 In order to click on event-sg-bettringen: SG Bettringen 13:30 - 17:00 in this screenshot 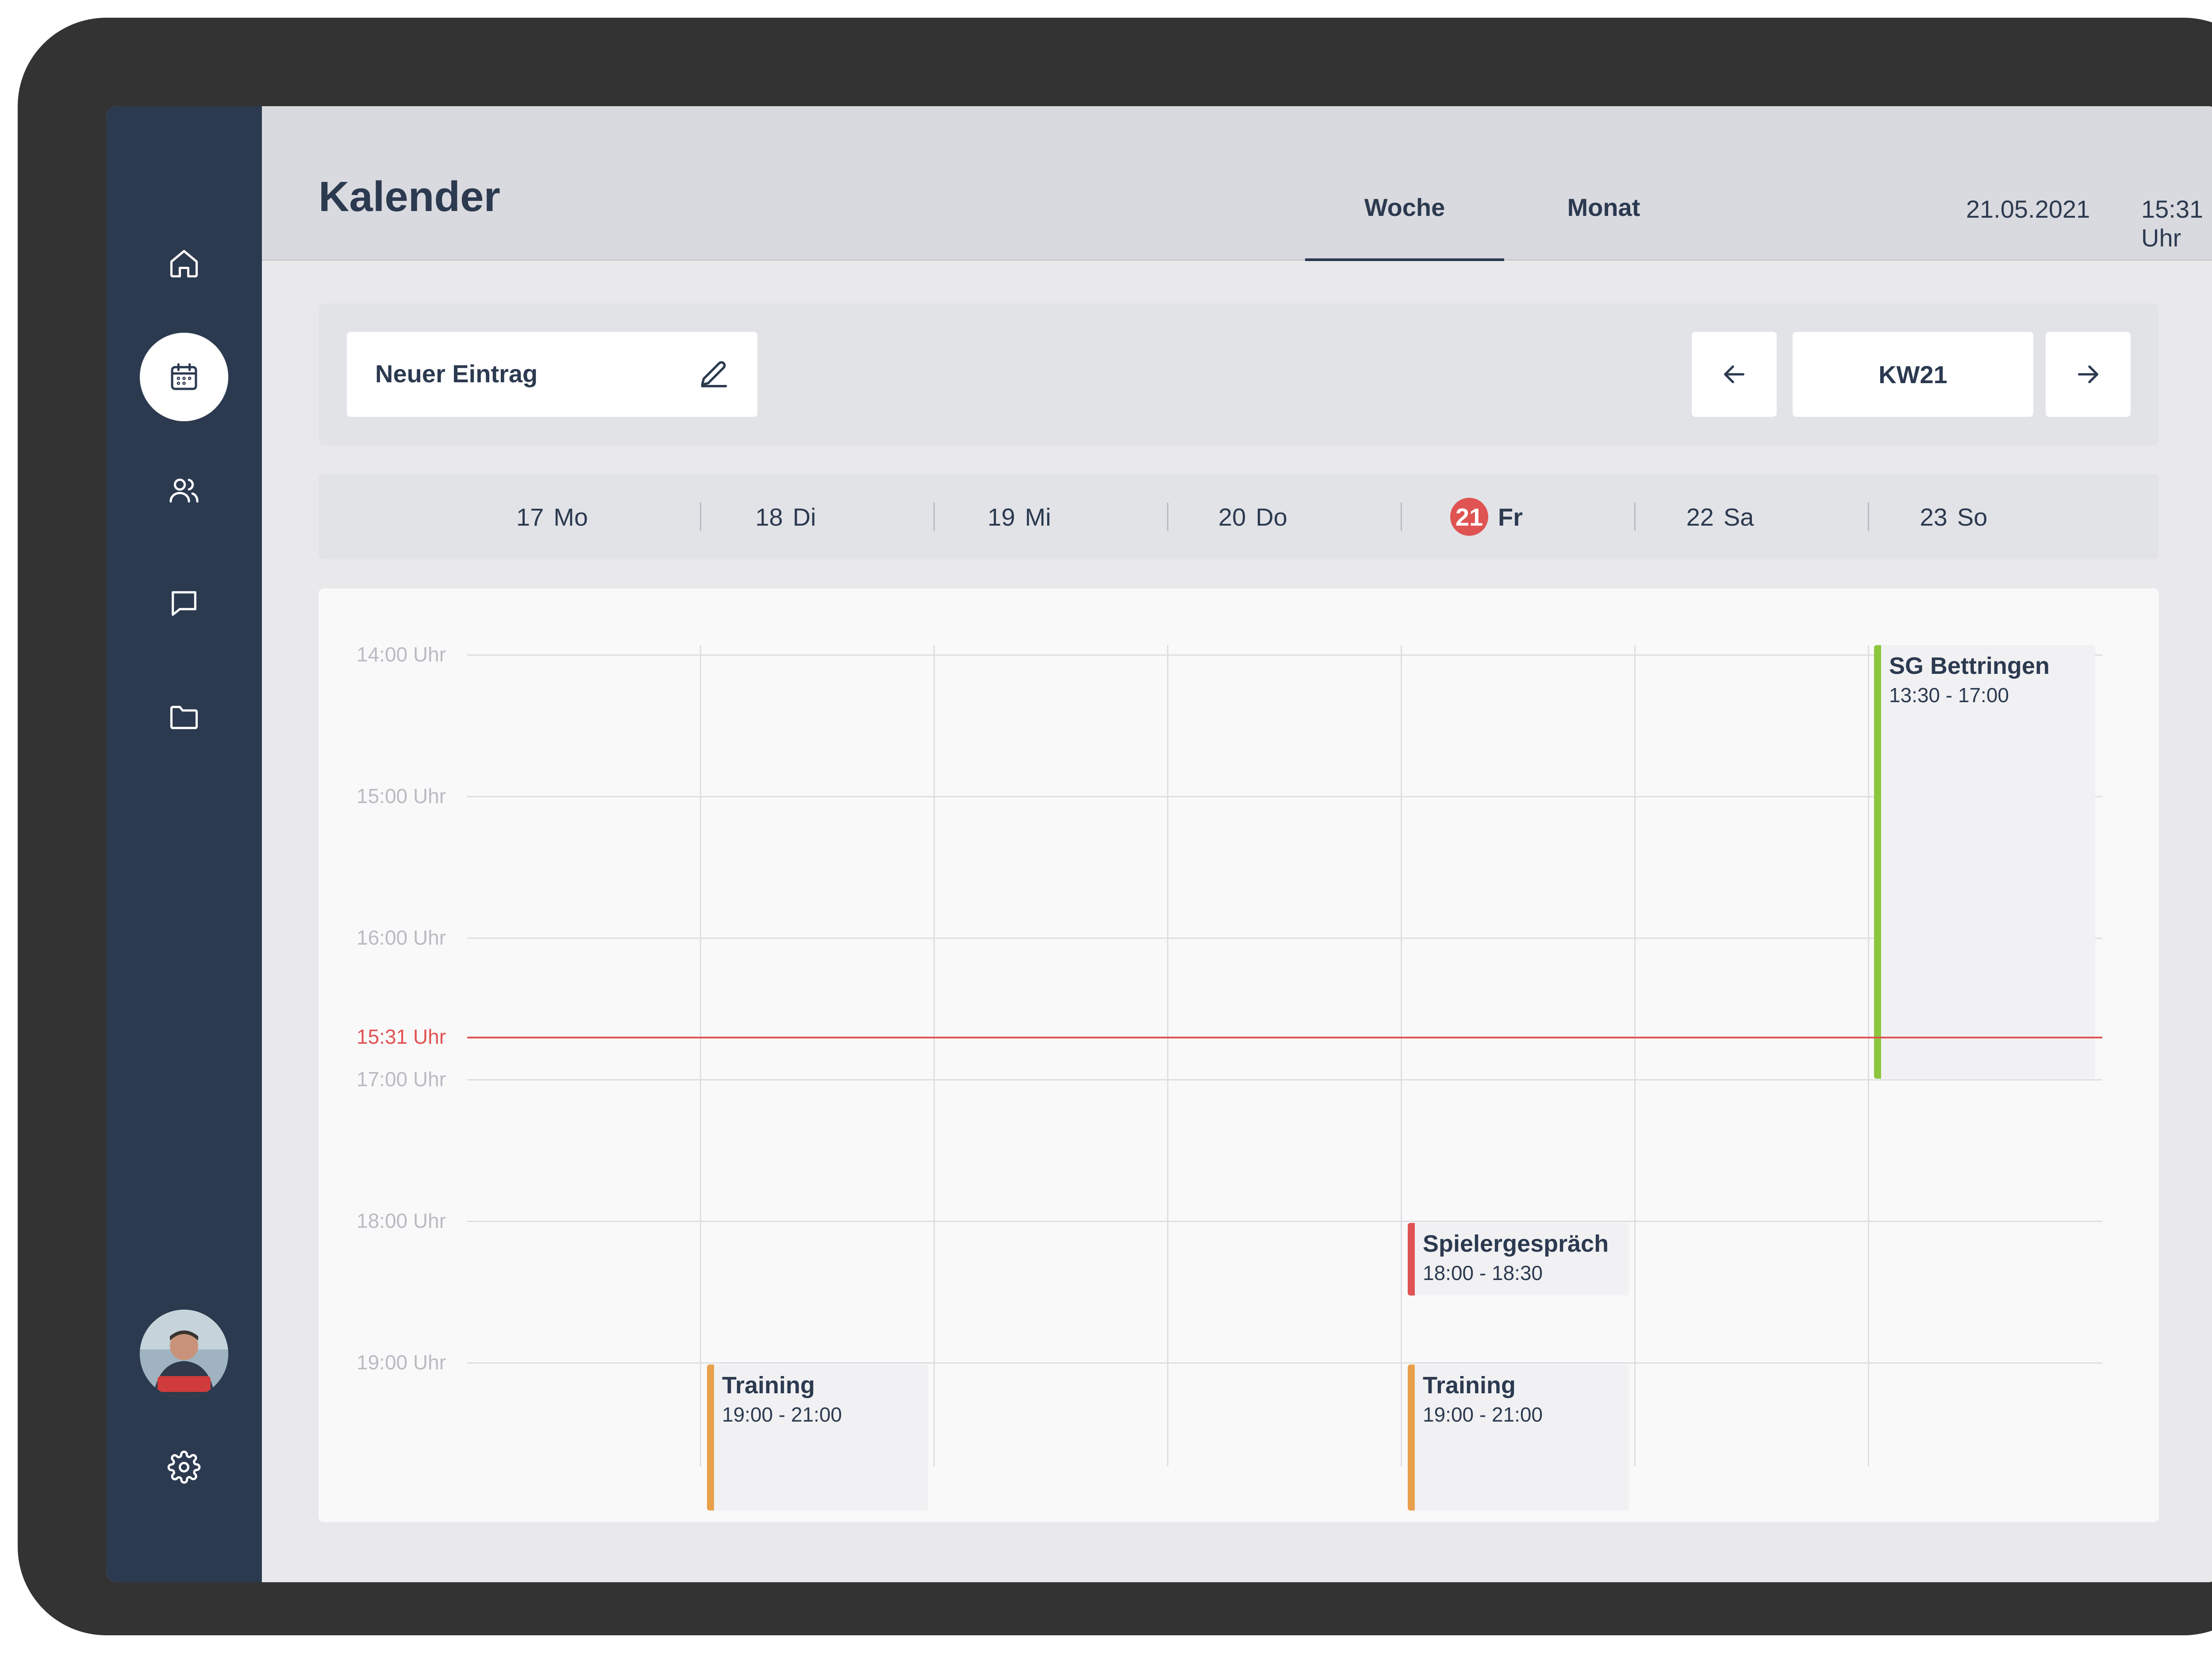, I will do `click(1985, 862)`.